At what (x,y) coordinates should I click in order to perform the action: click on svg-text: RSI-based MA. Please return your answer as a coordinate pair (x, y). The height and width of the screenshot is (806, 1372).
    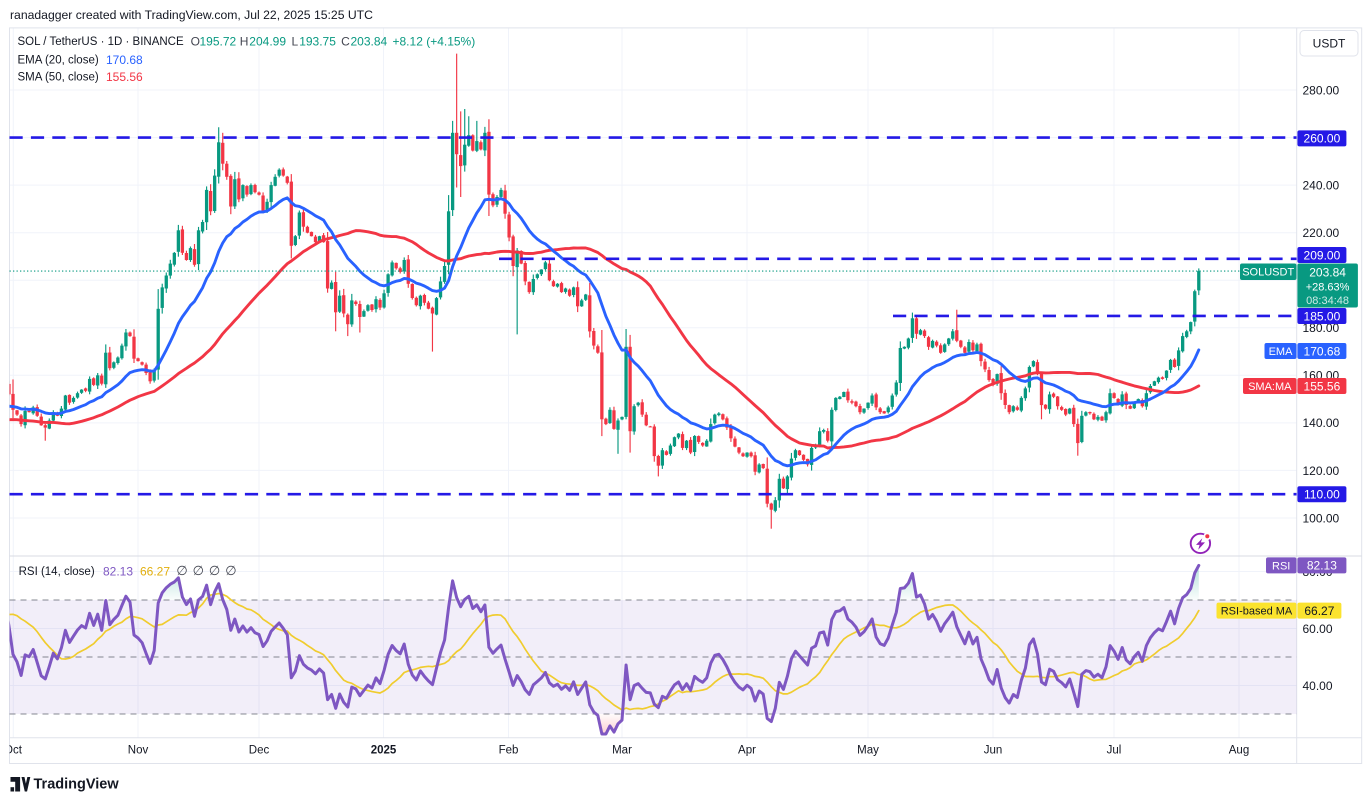
    Looking at the image, I should click on (1257, 612).